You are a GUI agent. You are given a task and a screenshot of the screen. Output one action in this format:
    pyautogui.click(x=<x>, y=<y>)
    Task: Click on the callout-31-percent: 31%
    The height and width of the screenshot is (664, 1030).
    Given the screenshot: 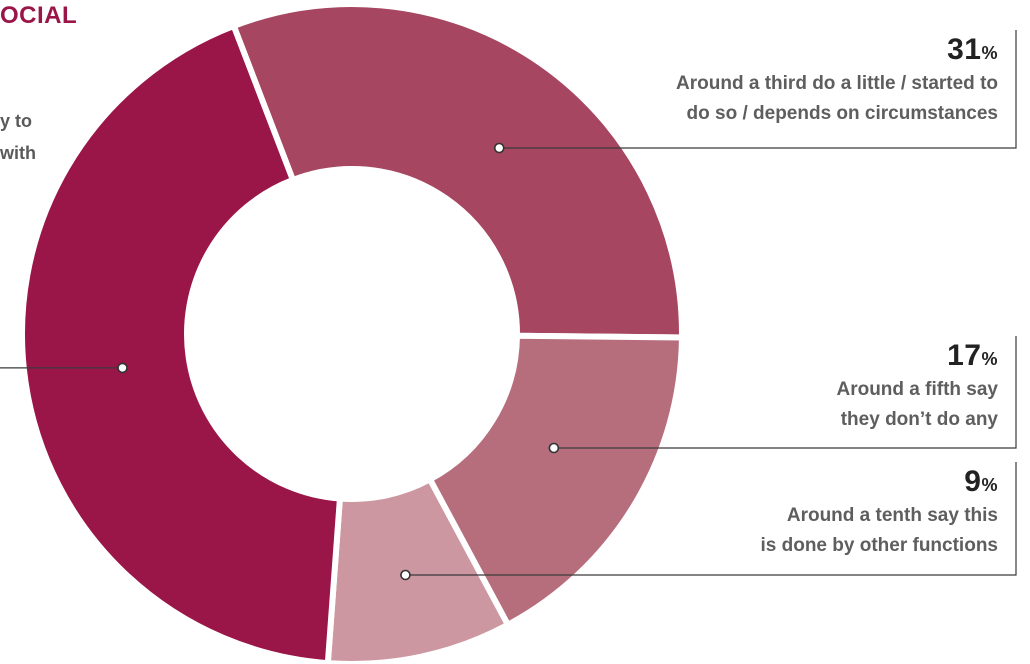 What is the action you would take?
    pyautogui.click(x=837, y=51)
    